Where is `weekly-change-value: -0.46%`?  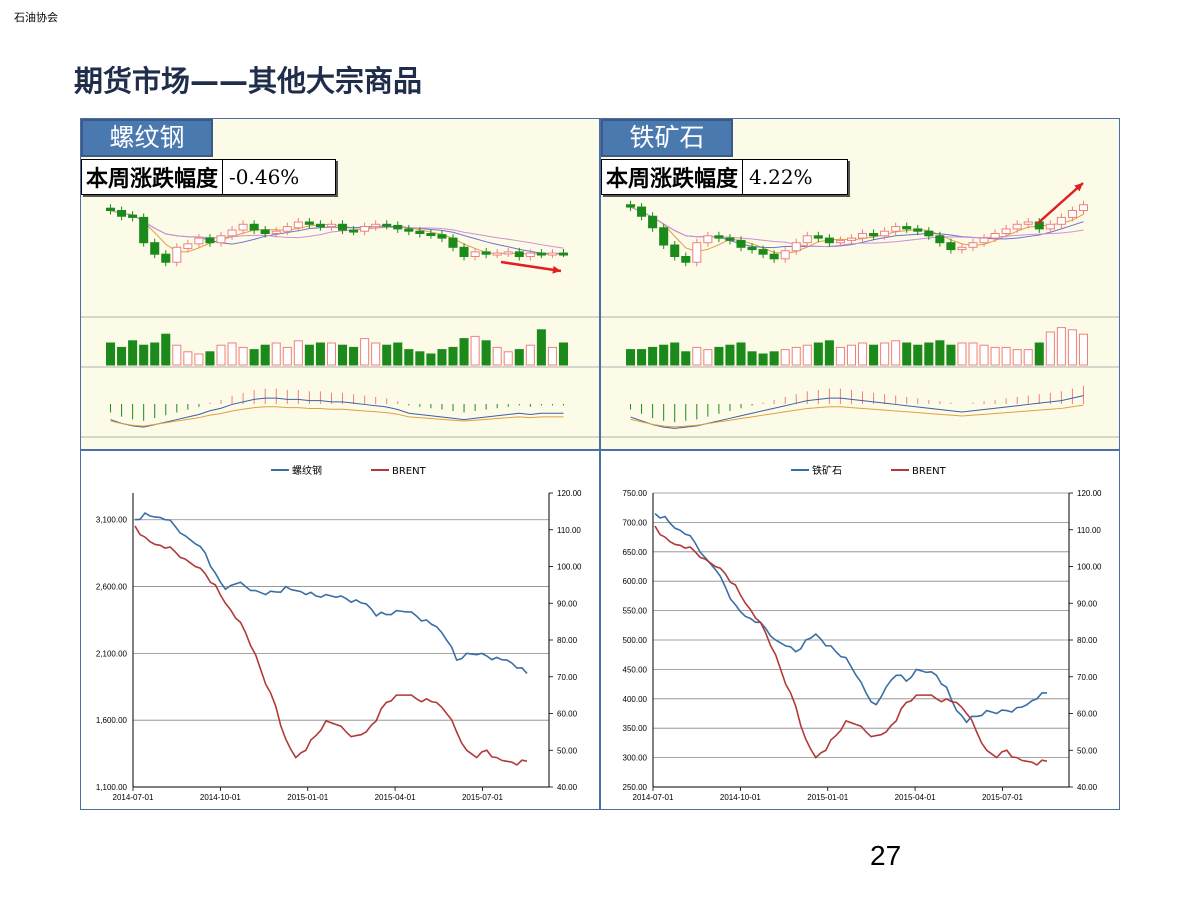 weekly-change-value: -0.46% is located at coordinates (264, 177).